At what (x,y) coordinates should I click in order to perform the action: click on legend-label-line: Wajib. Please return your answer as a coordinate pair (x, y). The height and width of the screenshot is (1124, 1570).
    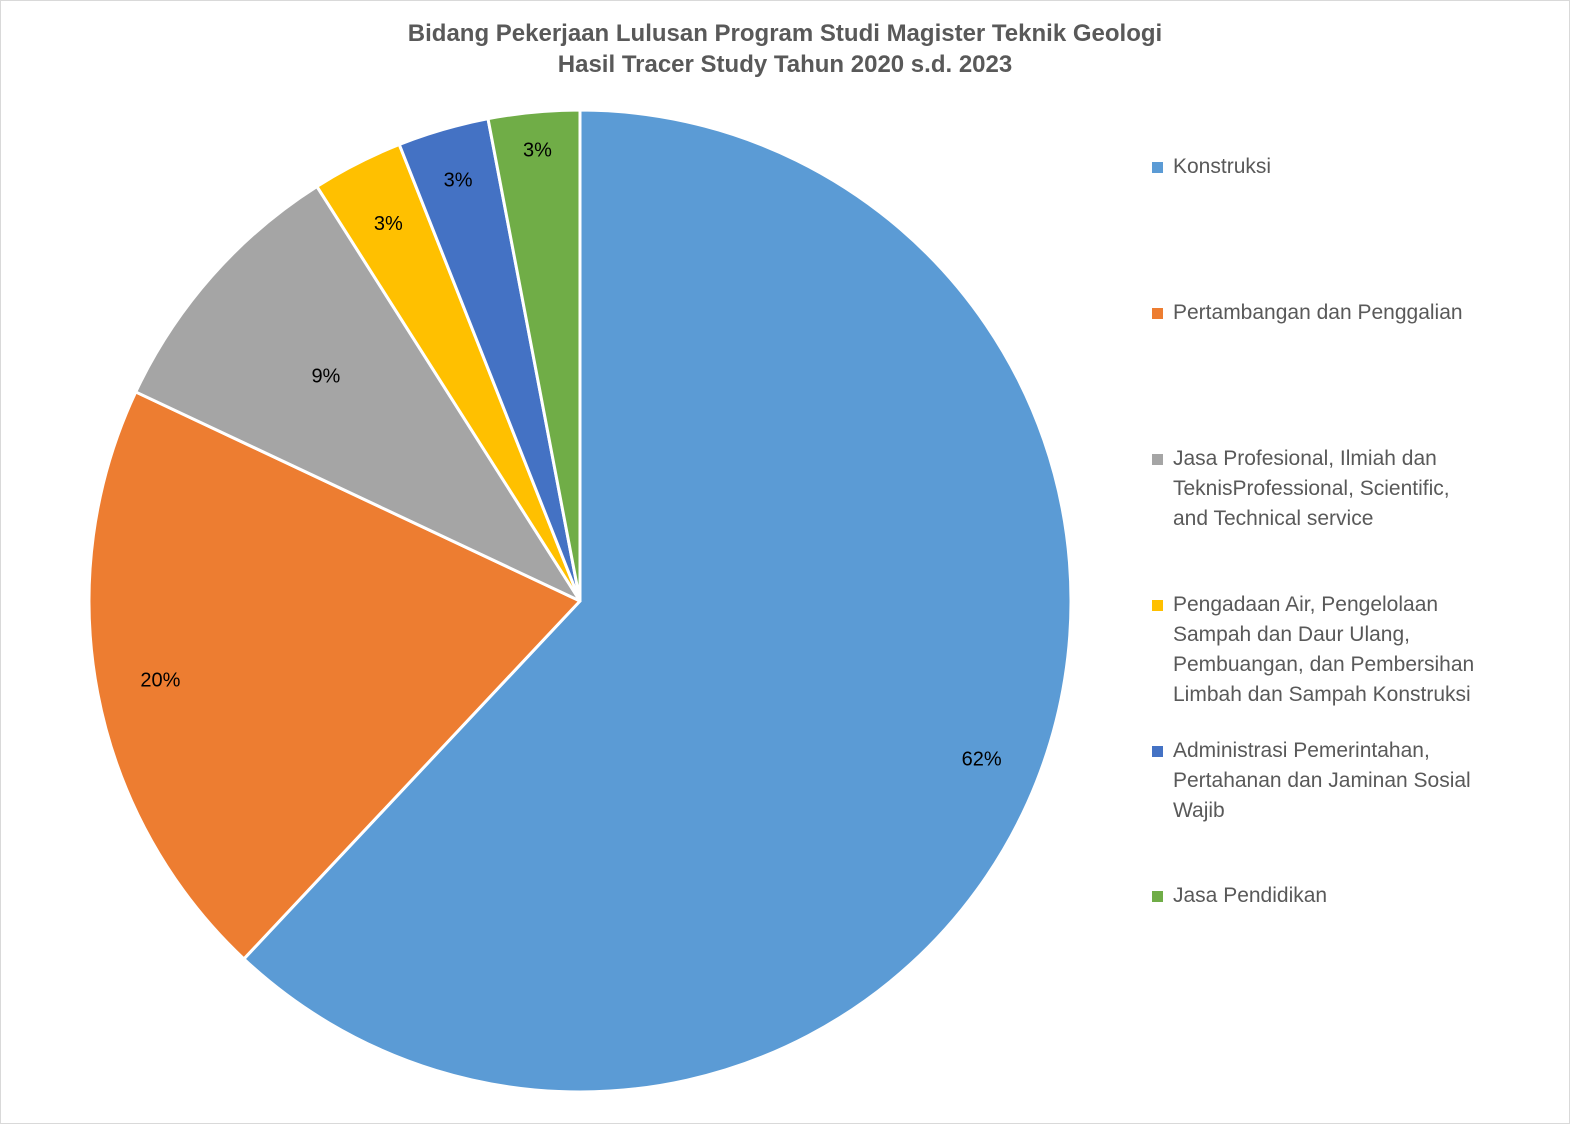
    Looking at the image, I should click on (1199, 810).